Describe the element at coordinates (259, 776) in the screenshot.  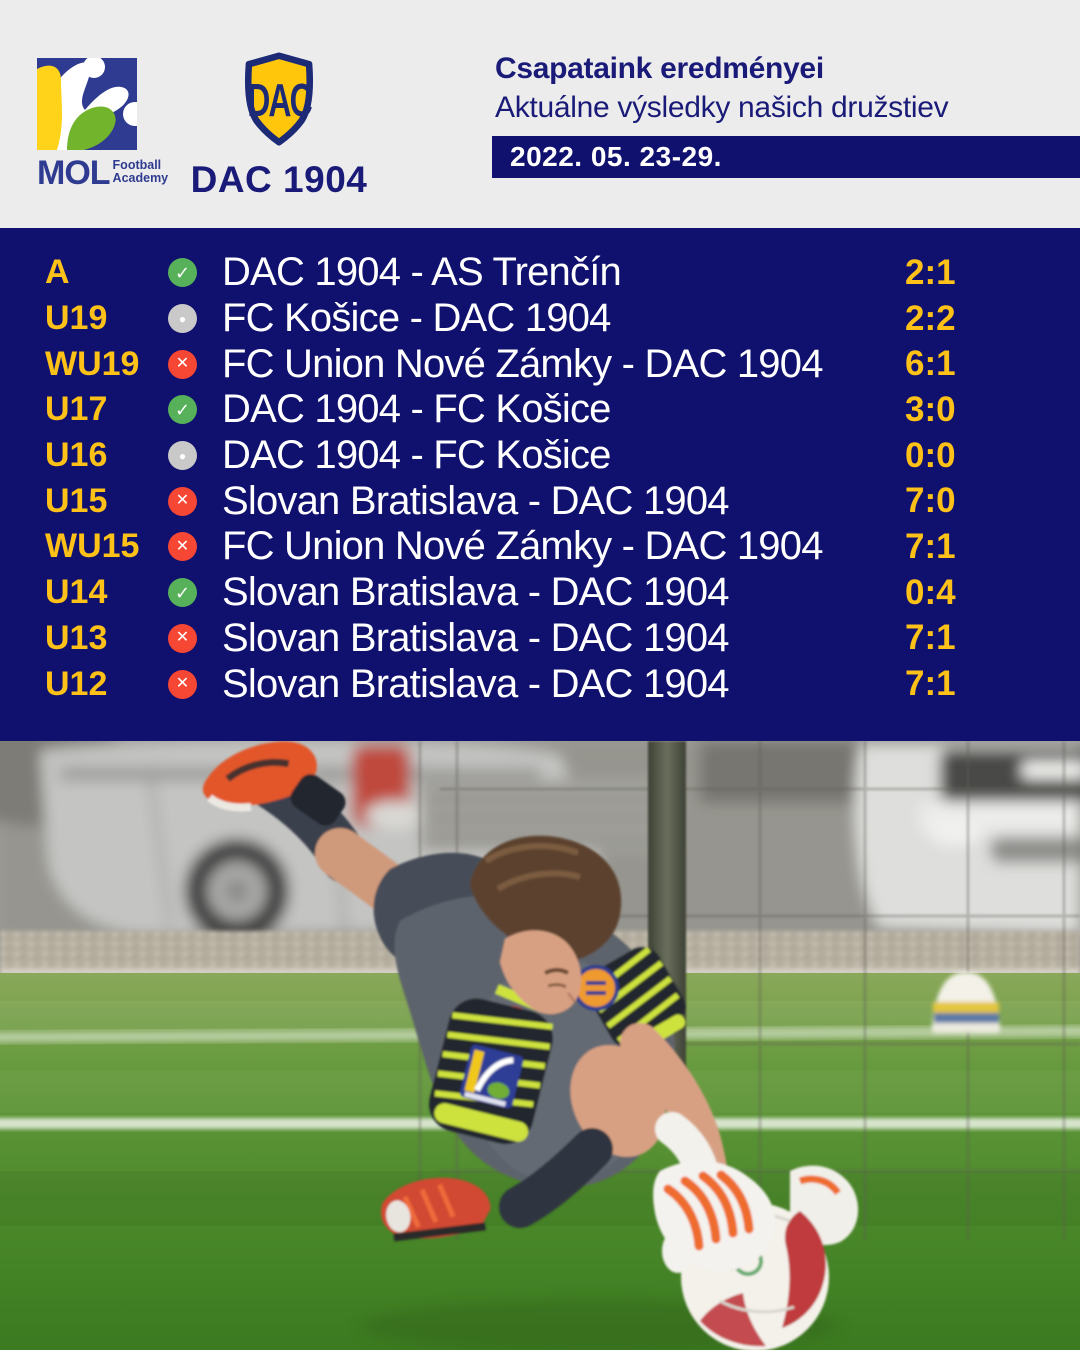
I see `player-top-boot` at that location.